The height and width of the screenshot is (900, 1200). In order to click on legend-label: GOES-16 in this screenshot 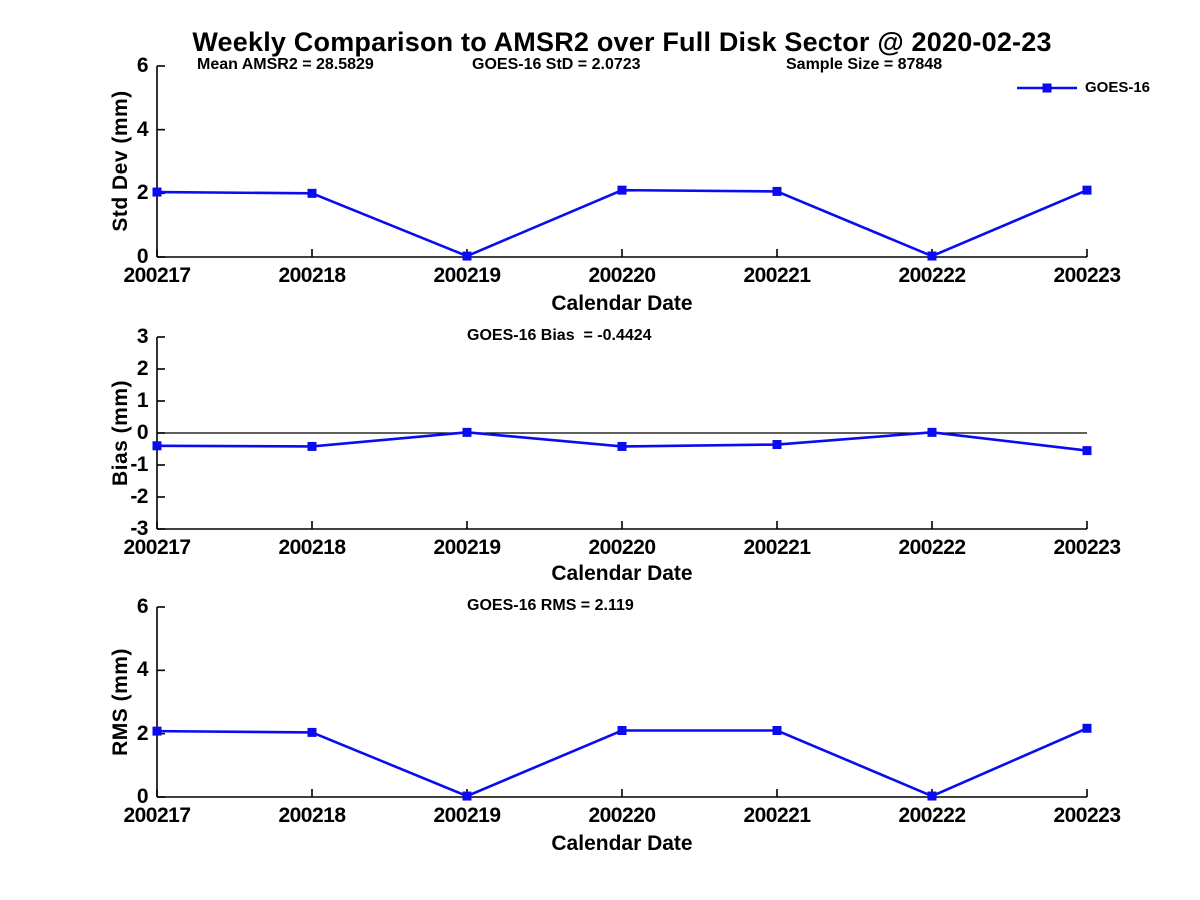, I will do `click(1118, 87)`.